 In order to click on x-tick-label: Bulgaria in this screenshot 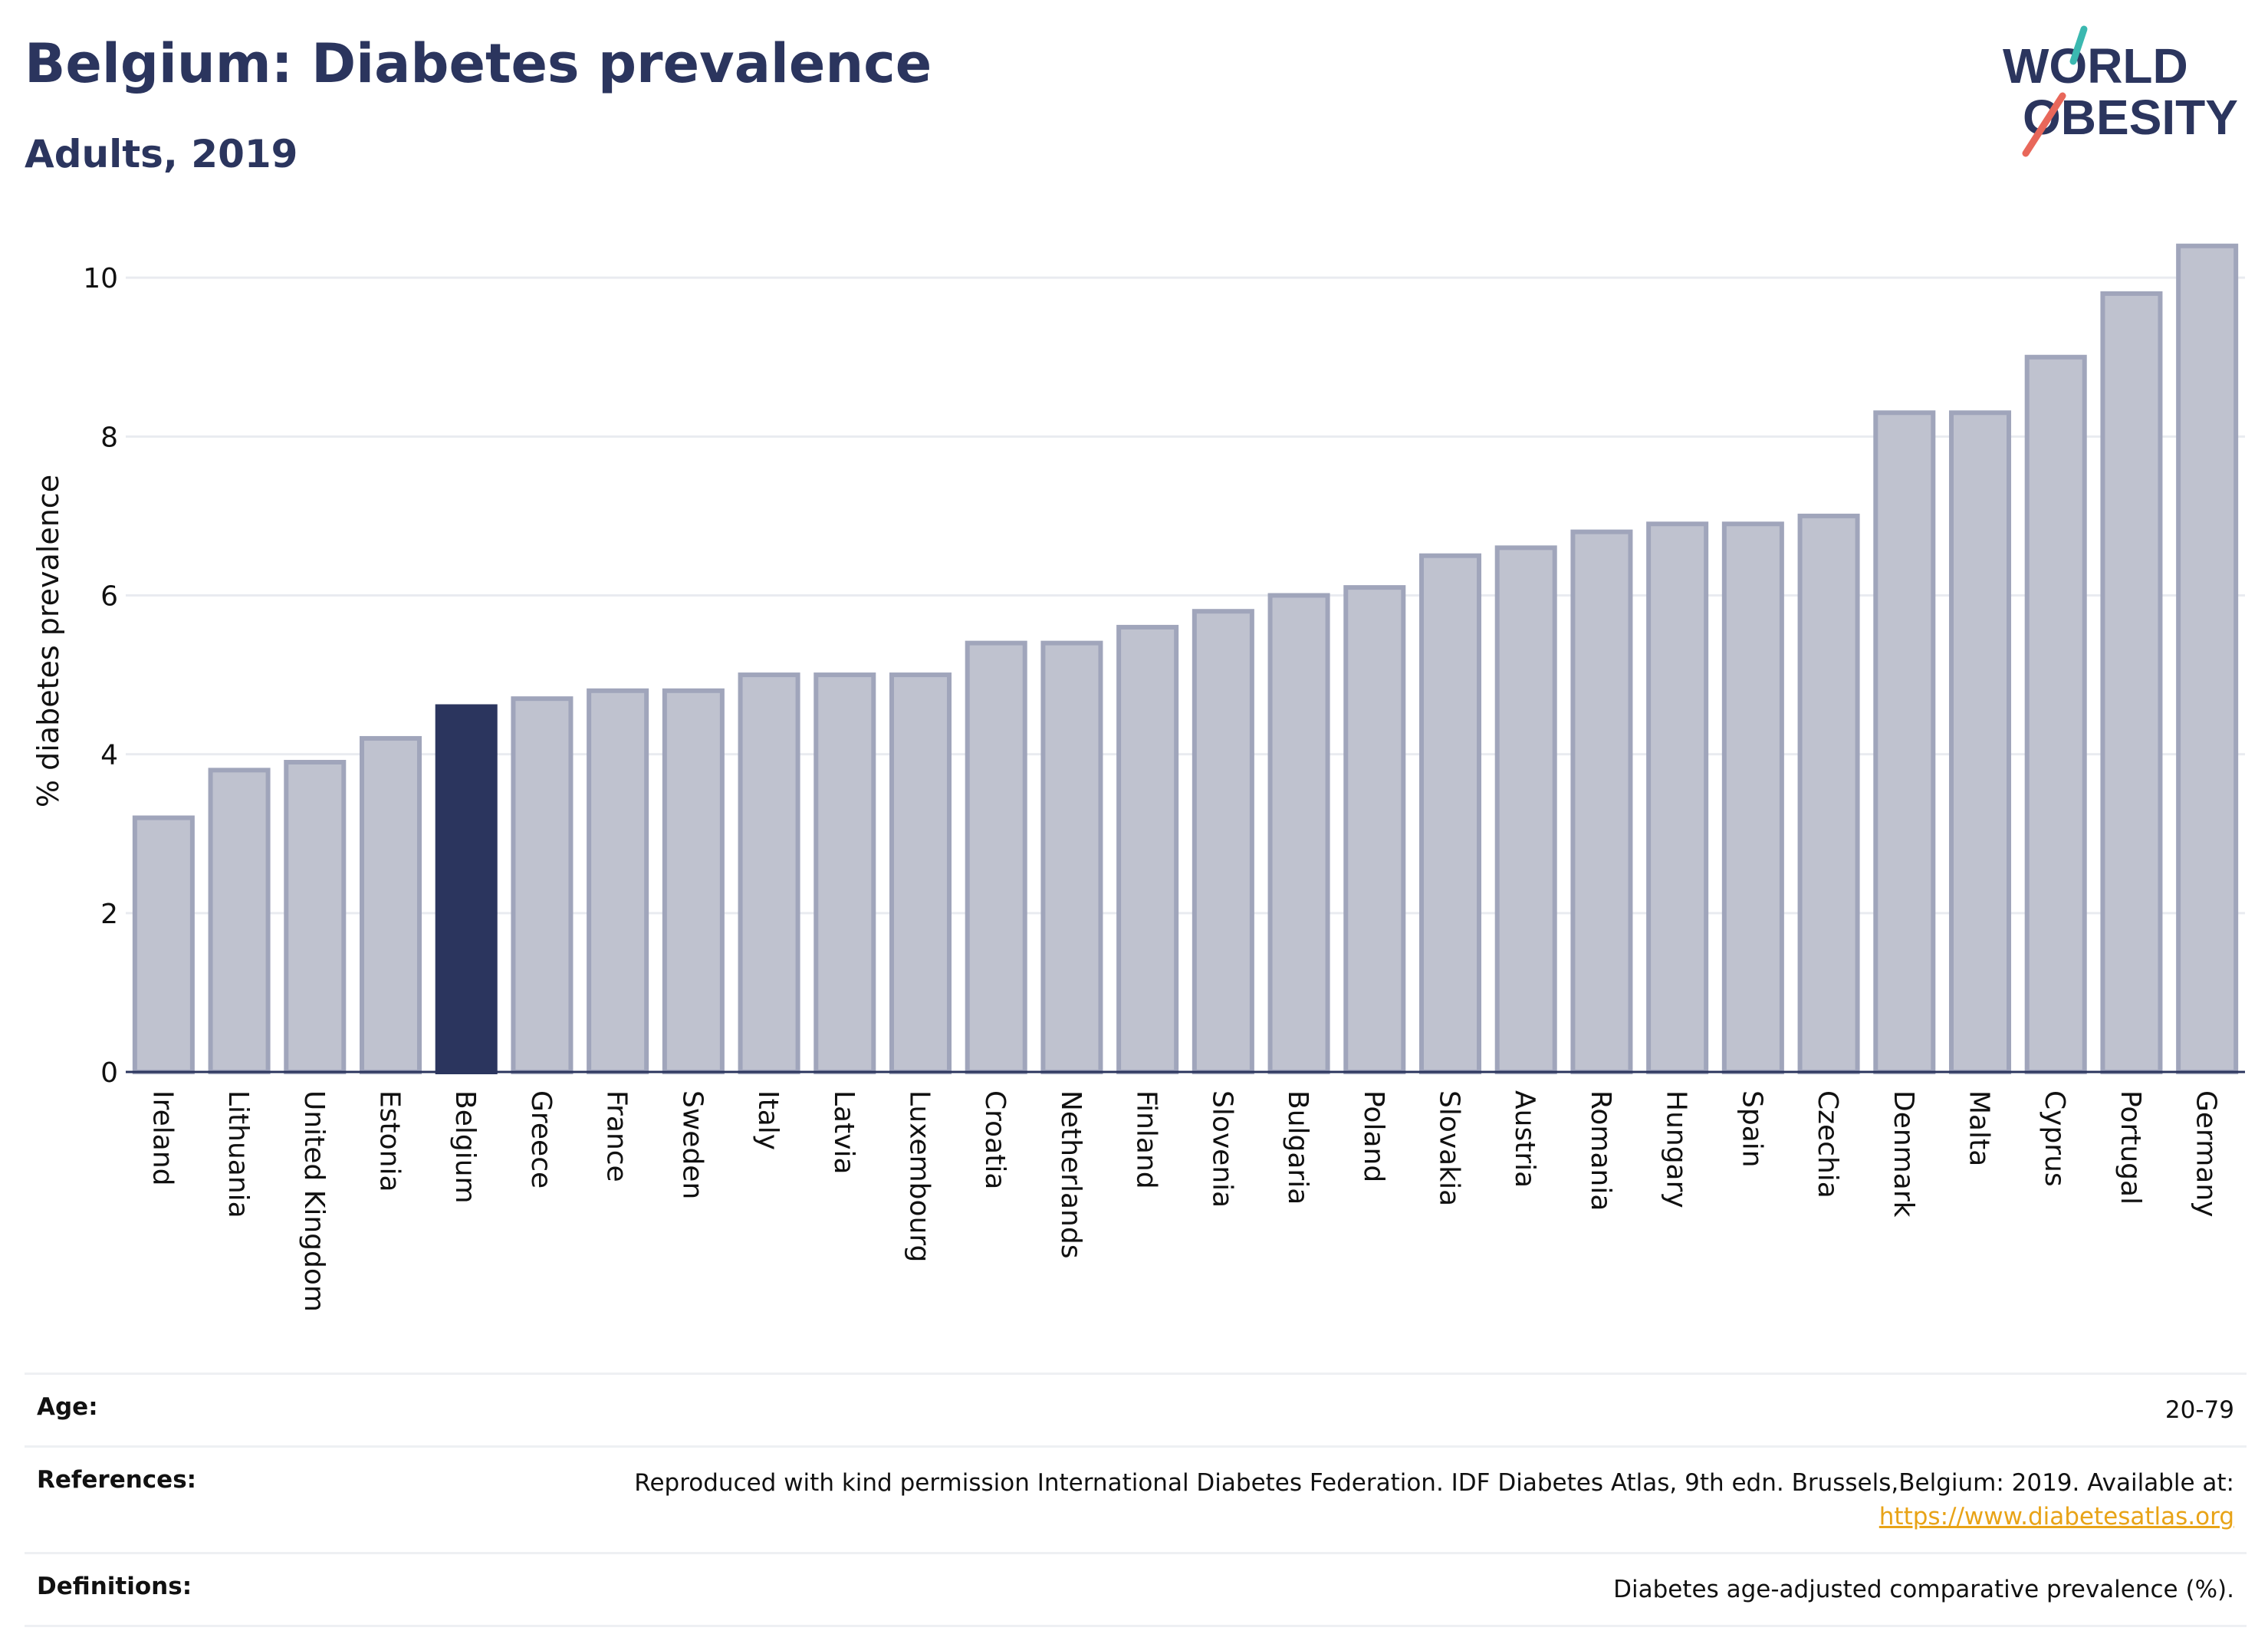, I will do `click(1297, 1148)`.